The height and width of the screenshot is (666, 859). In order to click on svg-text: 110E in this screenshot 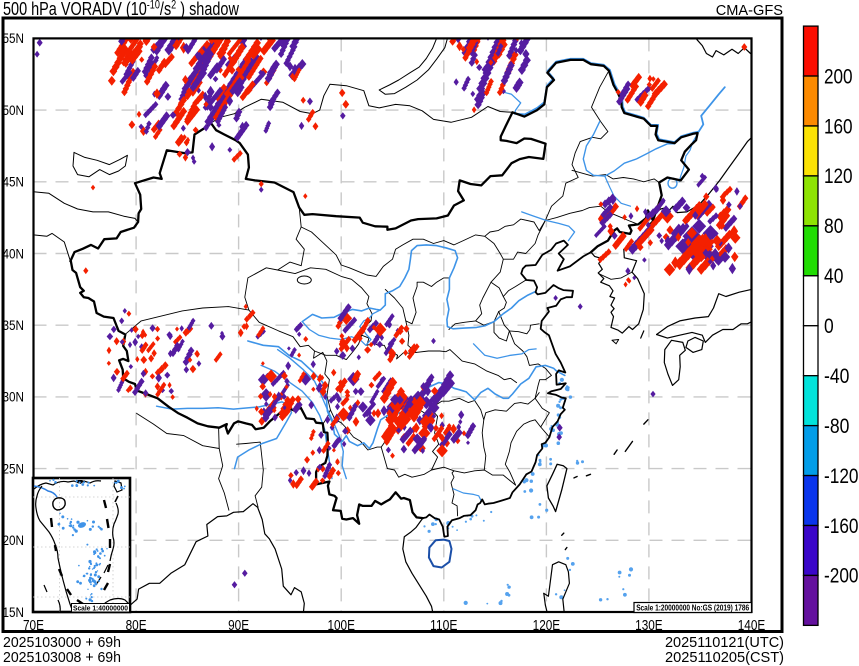, I will do `click(444, 626)`.